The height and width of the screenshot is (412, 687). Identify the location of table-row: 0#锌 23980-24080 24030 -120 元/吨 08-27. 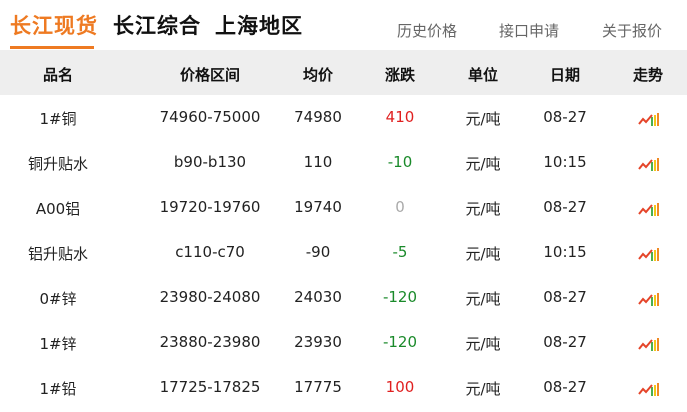
(343, 297).